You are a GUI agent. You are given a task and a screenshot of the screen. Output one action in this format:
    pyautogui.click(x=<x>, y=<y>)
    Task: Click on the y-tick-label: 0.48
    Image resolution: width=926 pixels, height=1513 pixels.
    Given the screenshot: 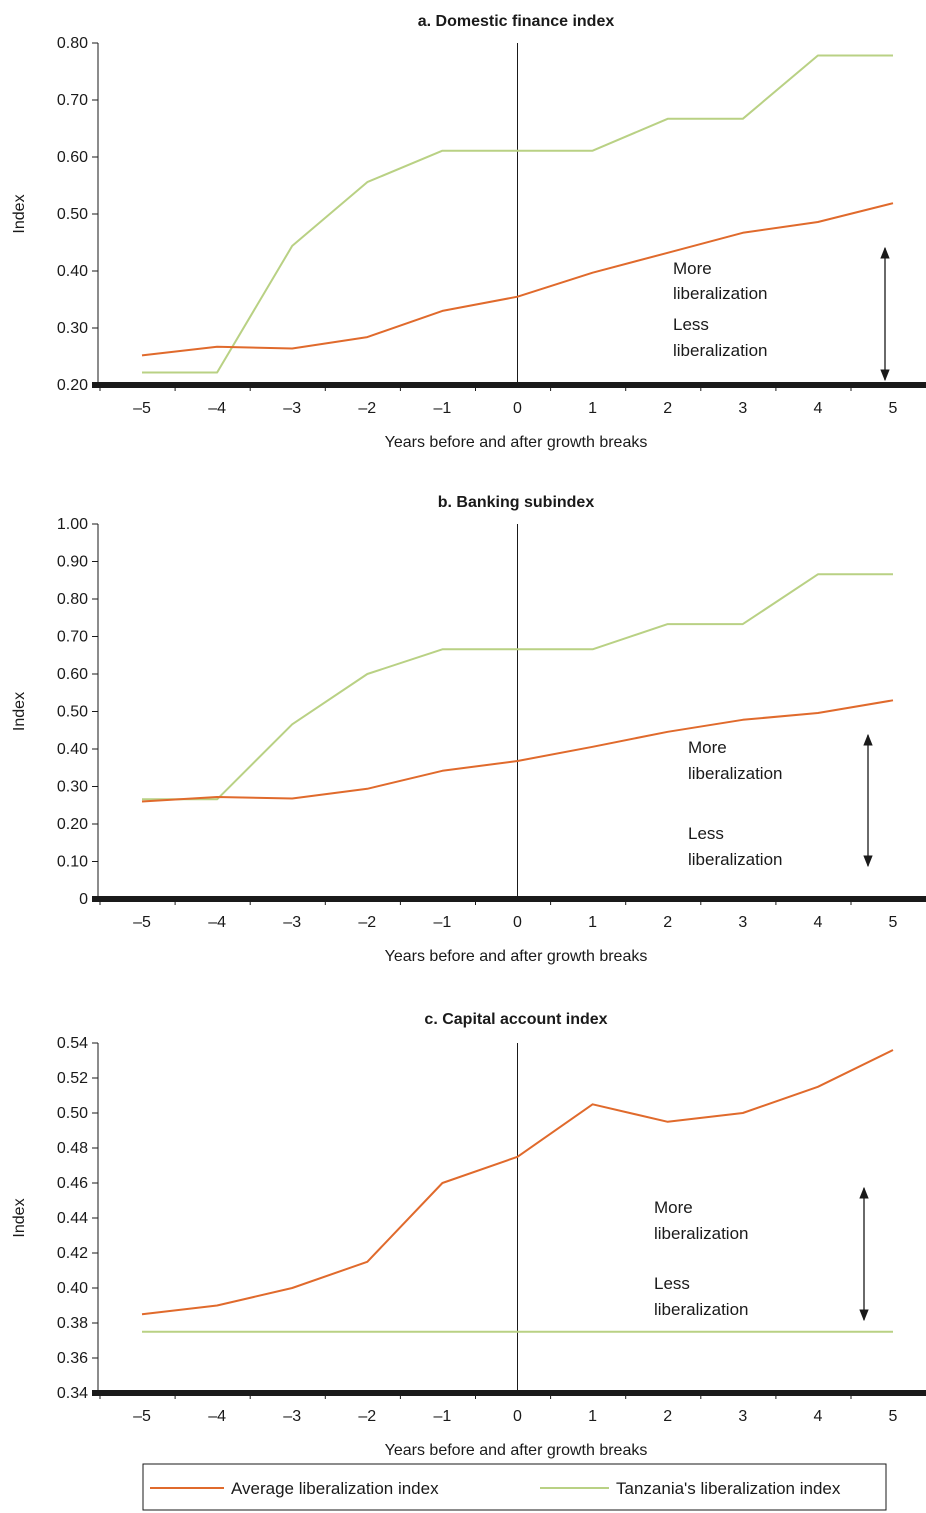 What is the action you would take?
    pyautogui.click(x=72, y=1148)
    